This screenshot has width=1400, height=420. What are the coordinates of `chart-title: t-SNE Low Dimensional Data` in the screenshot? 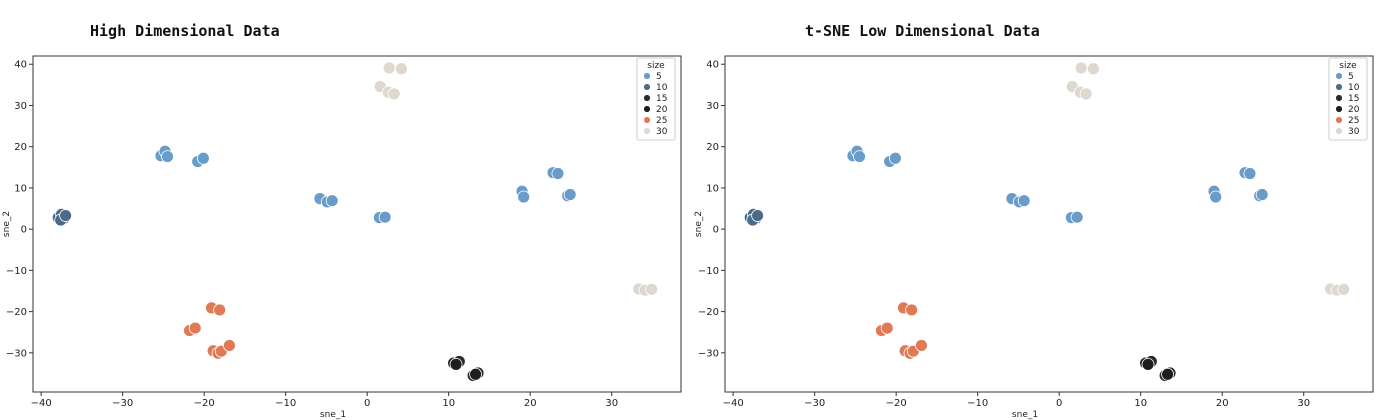 It's located at (922, 31).